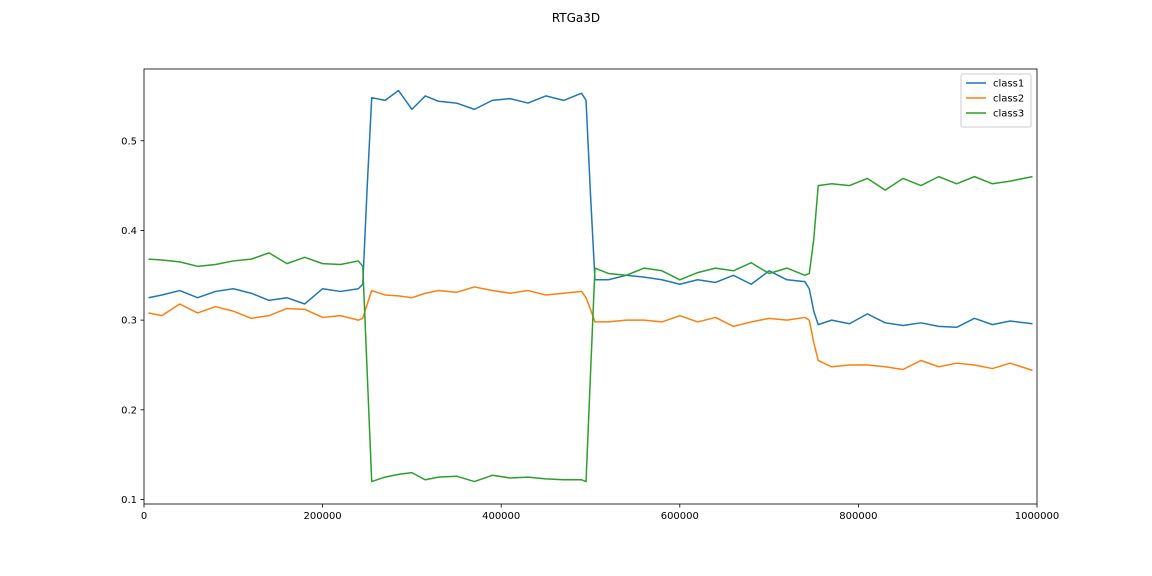 This screenshot has width=1152, height=576. What do you see at coordinates (600, 513) in the screenshot?
I see `x-axis: 0 200000 400000 600000 800000 1000000` at bounding box center [600, 513].